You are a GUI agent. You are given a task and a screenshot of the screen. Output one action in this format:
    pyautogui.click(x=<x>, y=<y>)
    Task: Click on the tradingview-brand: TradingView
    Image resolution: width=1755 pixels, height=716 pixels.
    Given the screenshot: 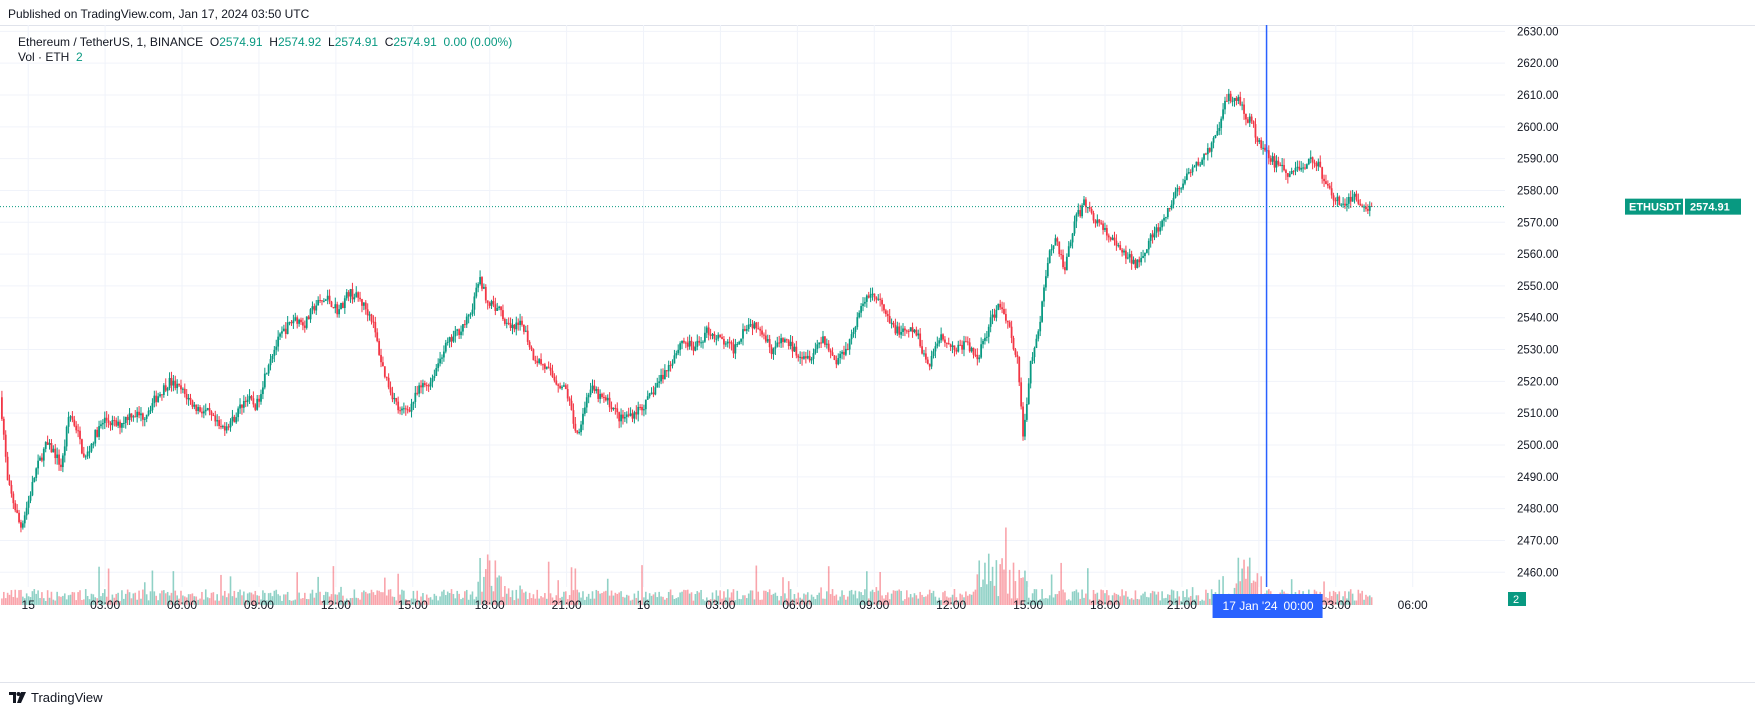 What is the action you would take?
    pyautogui.click(x=56, y=697)
    